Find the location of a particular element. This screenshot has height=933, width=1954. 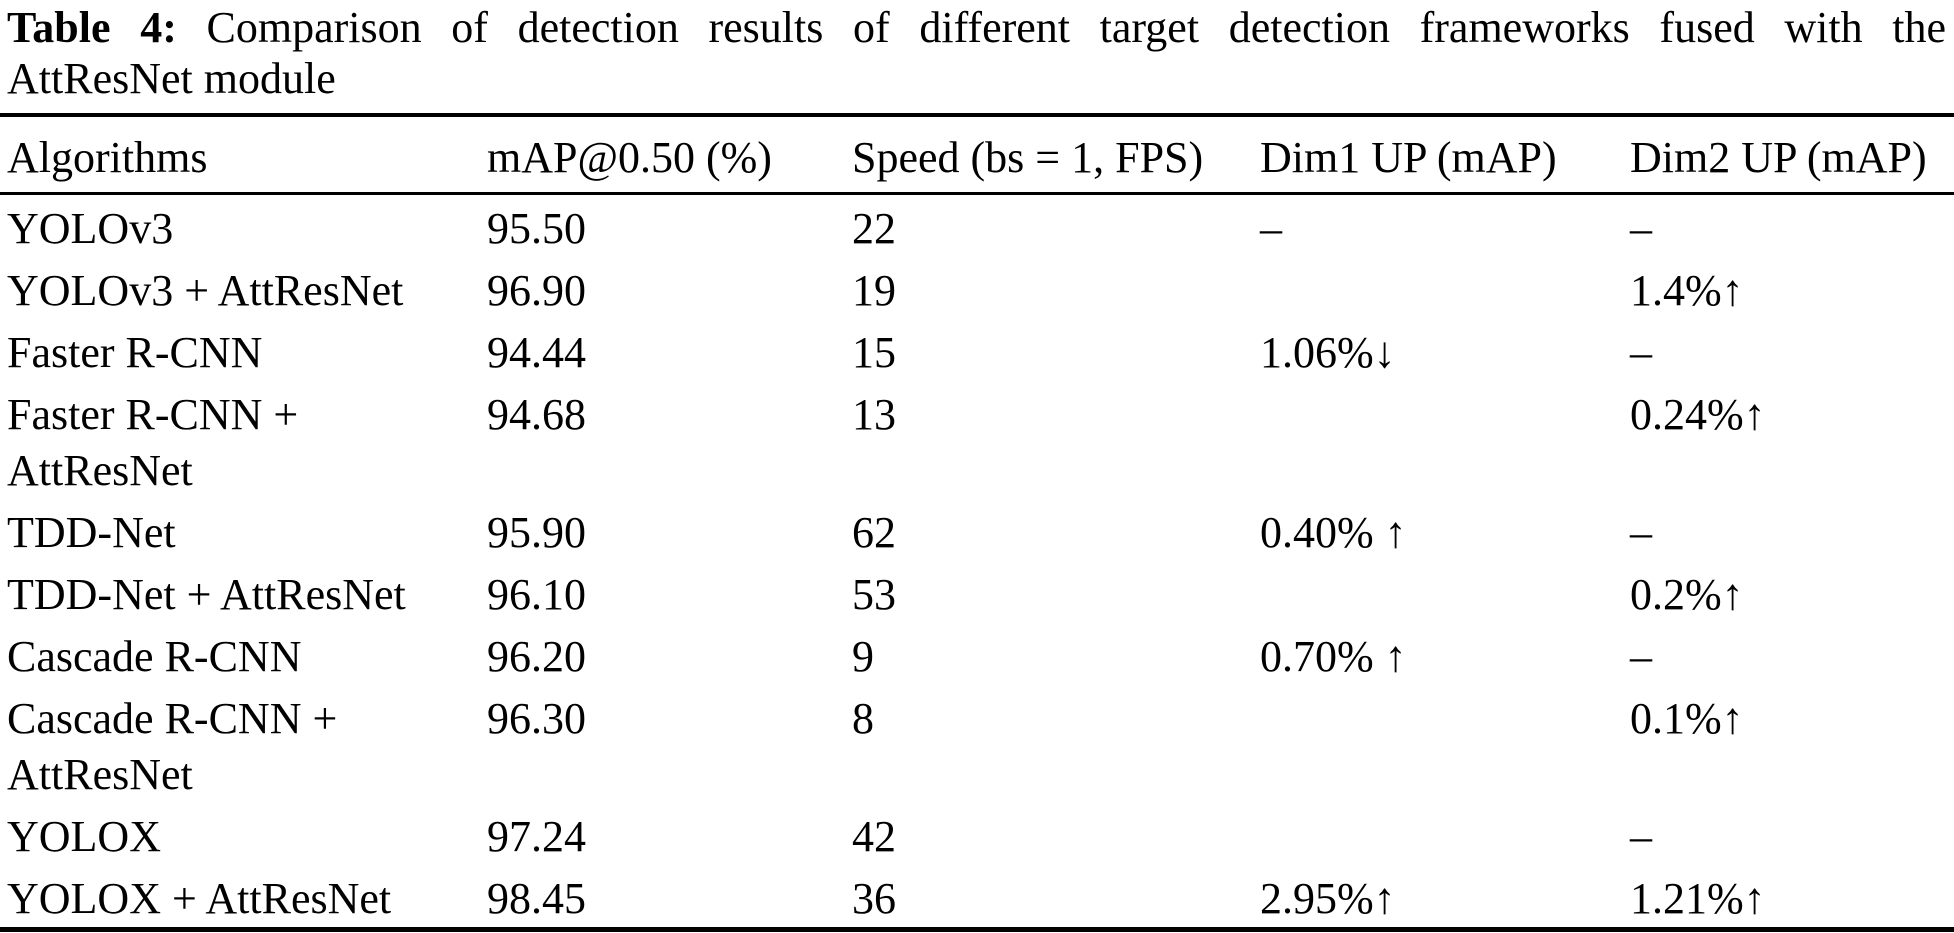

table-row: Faster R-CNN + AttResNet 94.68 13 0.24%↑ is located at coordinates (977, 440).